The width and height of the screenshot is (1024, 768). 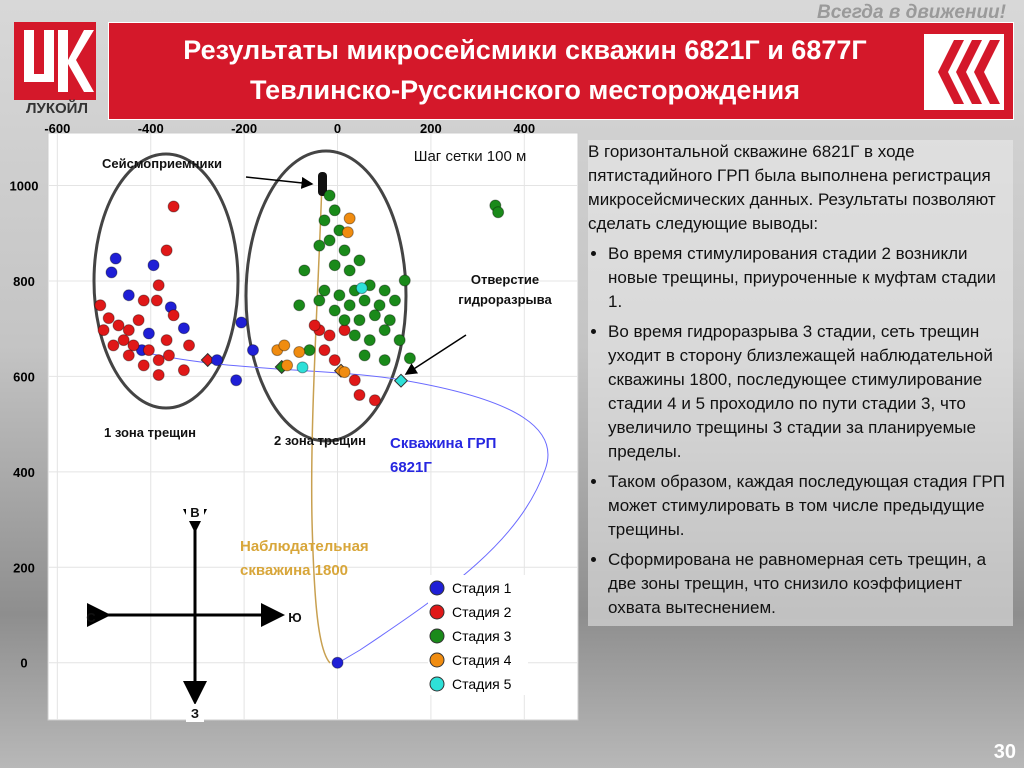 I want to click on x-tick-label: 0, so click(x=337, y=128).